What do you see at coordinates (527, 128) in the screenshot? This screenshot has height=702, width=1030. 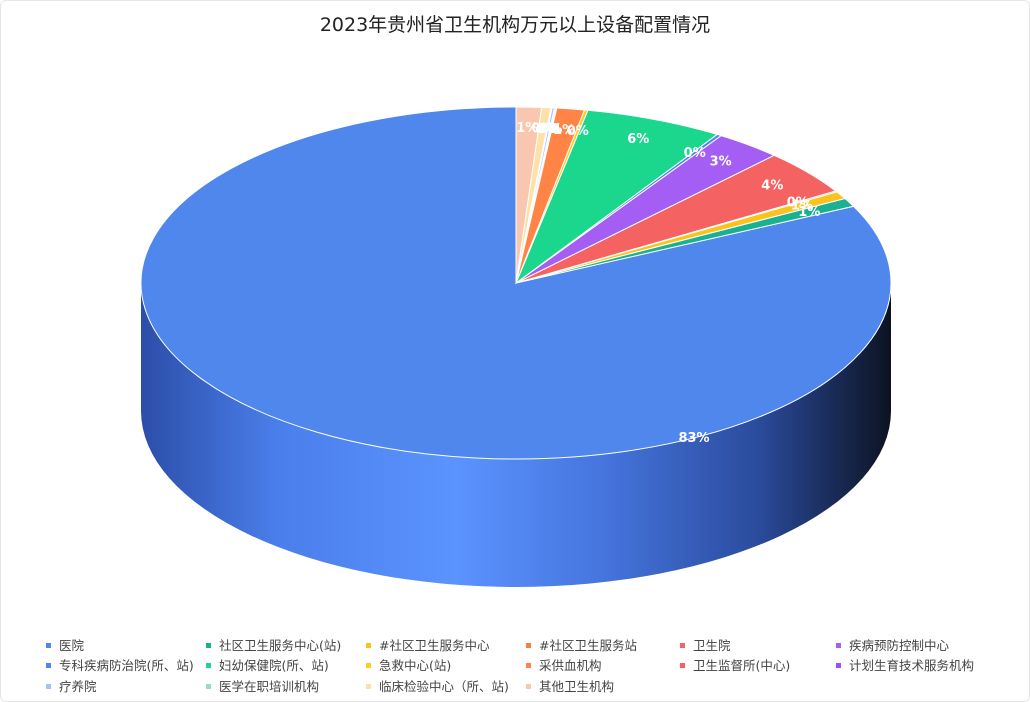 I see `data-label-16: 1%` at bounding box center [527, 128].